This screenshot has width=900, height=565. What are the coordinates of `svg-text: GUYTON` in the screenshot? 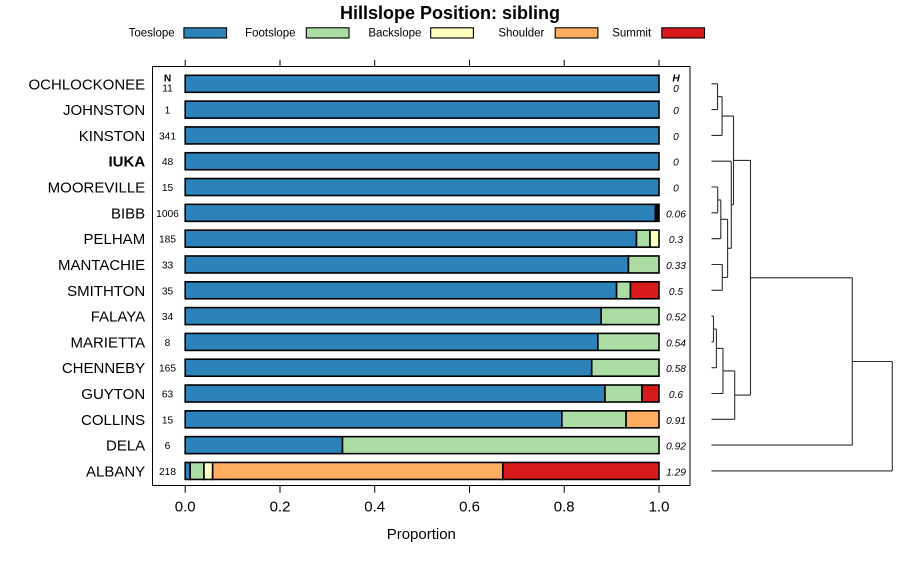 It's located at (113, 394).